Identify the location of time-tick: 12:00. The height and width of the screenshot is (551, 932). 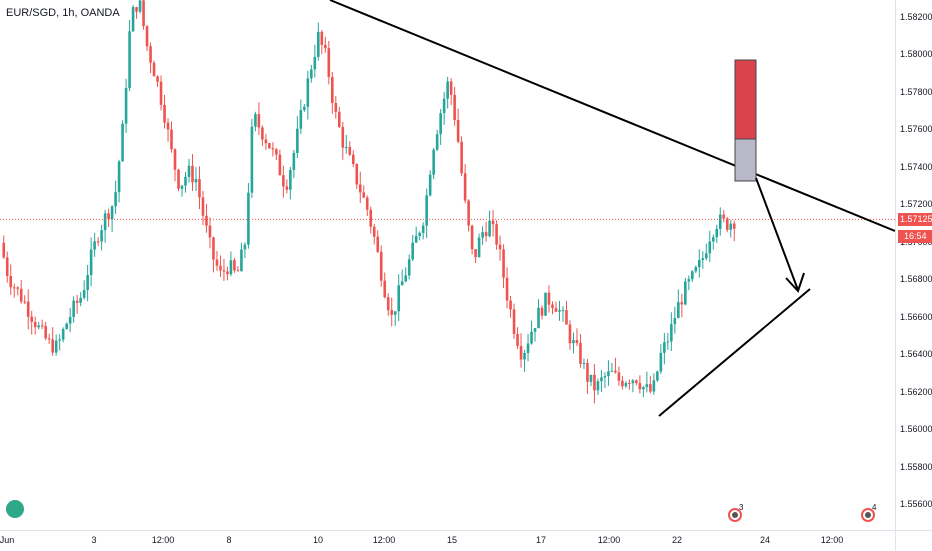
(384, 540).